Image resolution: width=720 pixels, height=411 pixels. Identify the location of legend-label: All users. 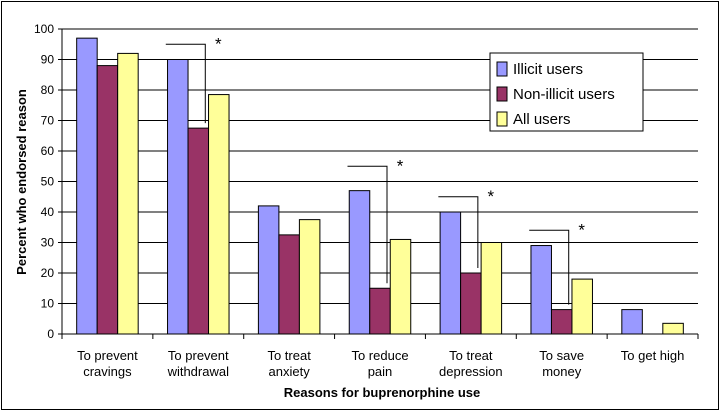
(542, 119).